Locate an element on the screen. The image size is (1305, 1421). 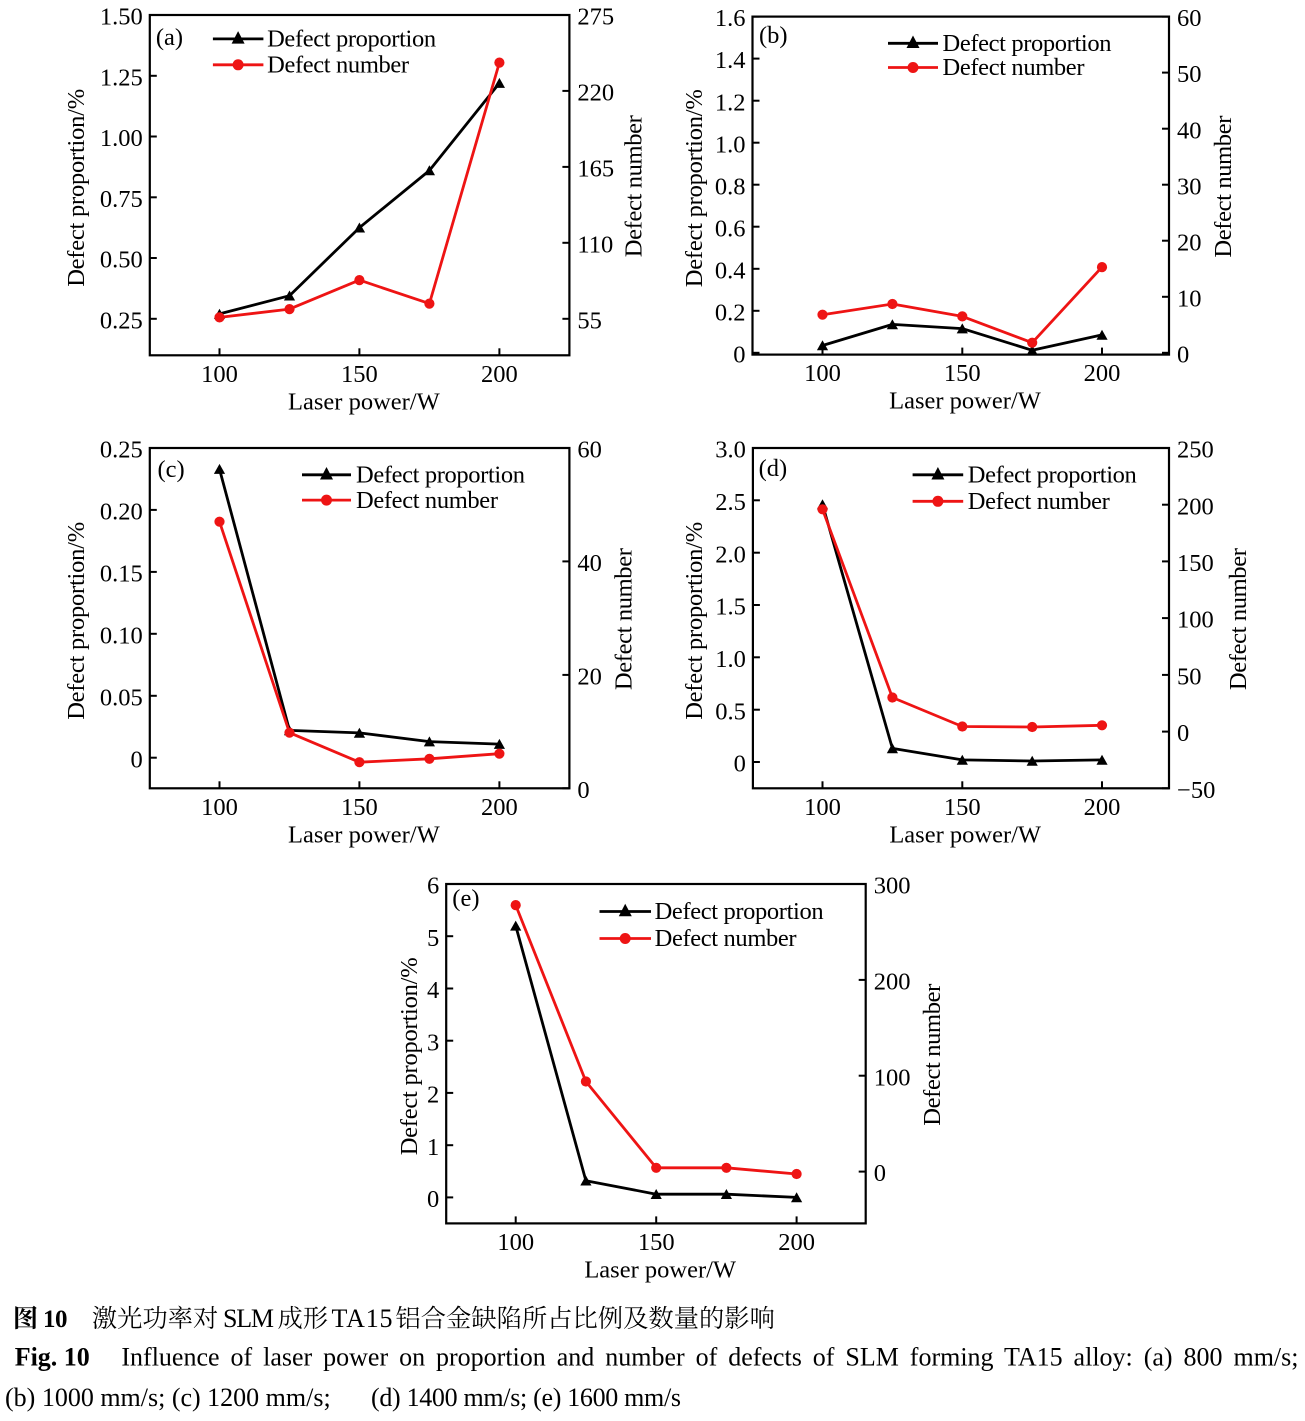
svg-text: 5 is located at coordinates (433, 938).